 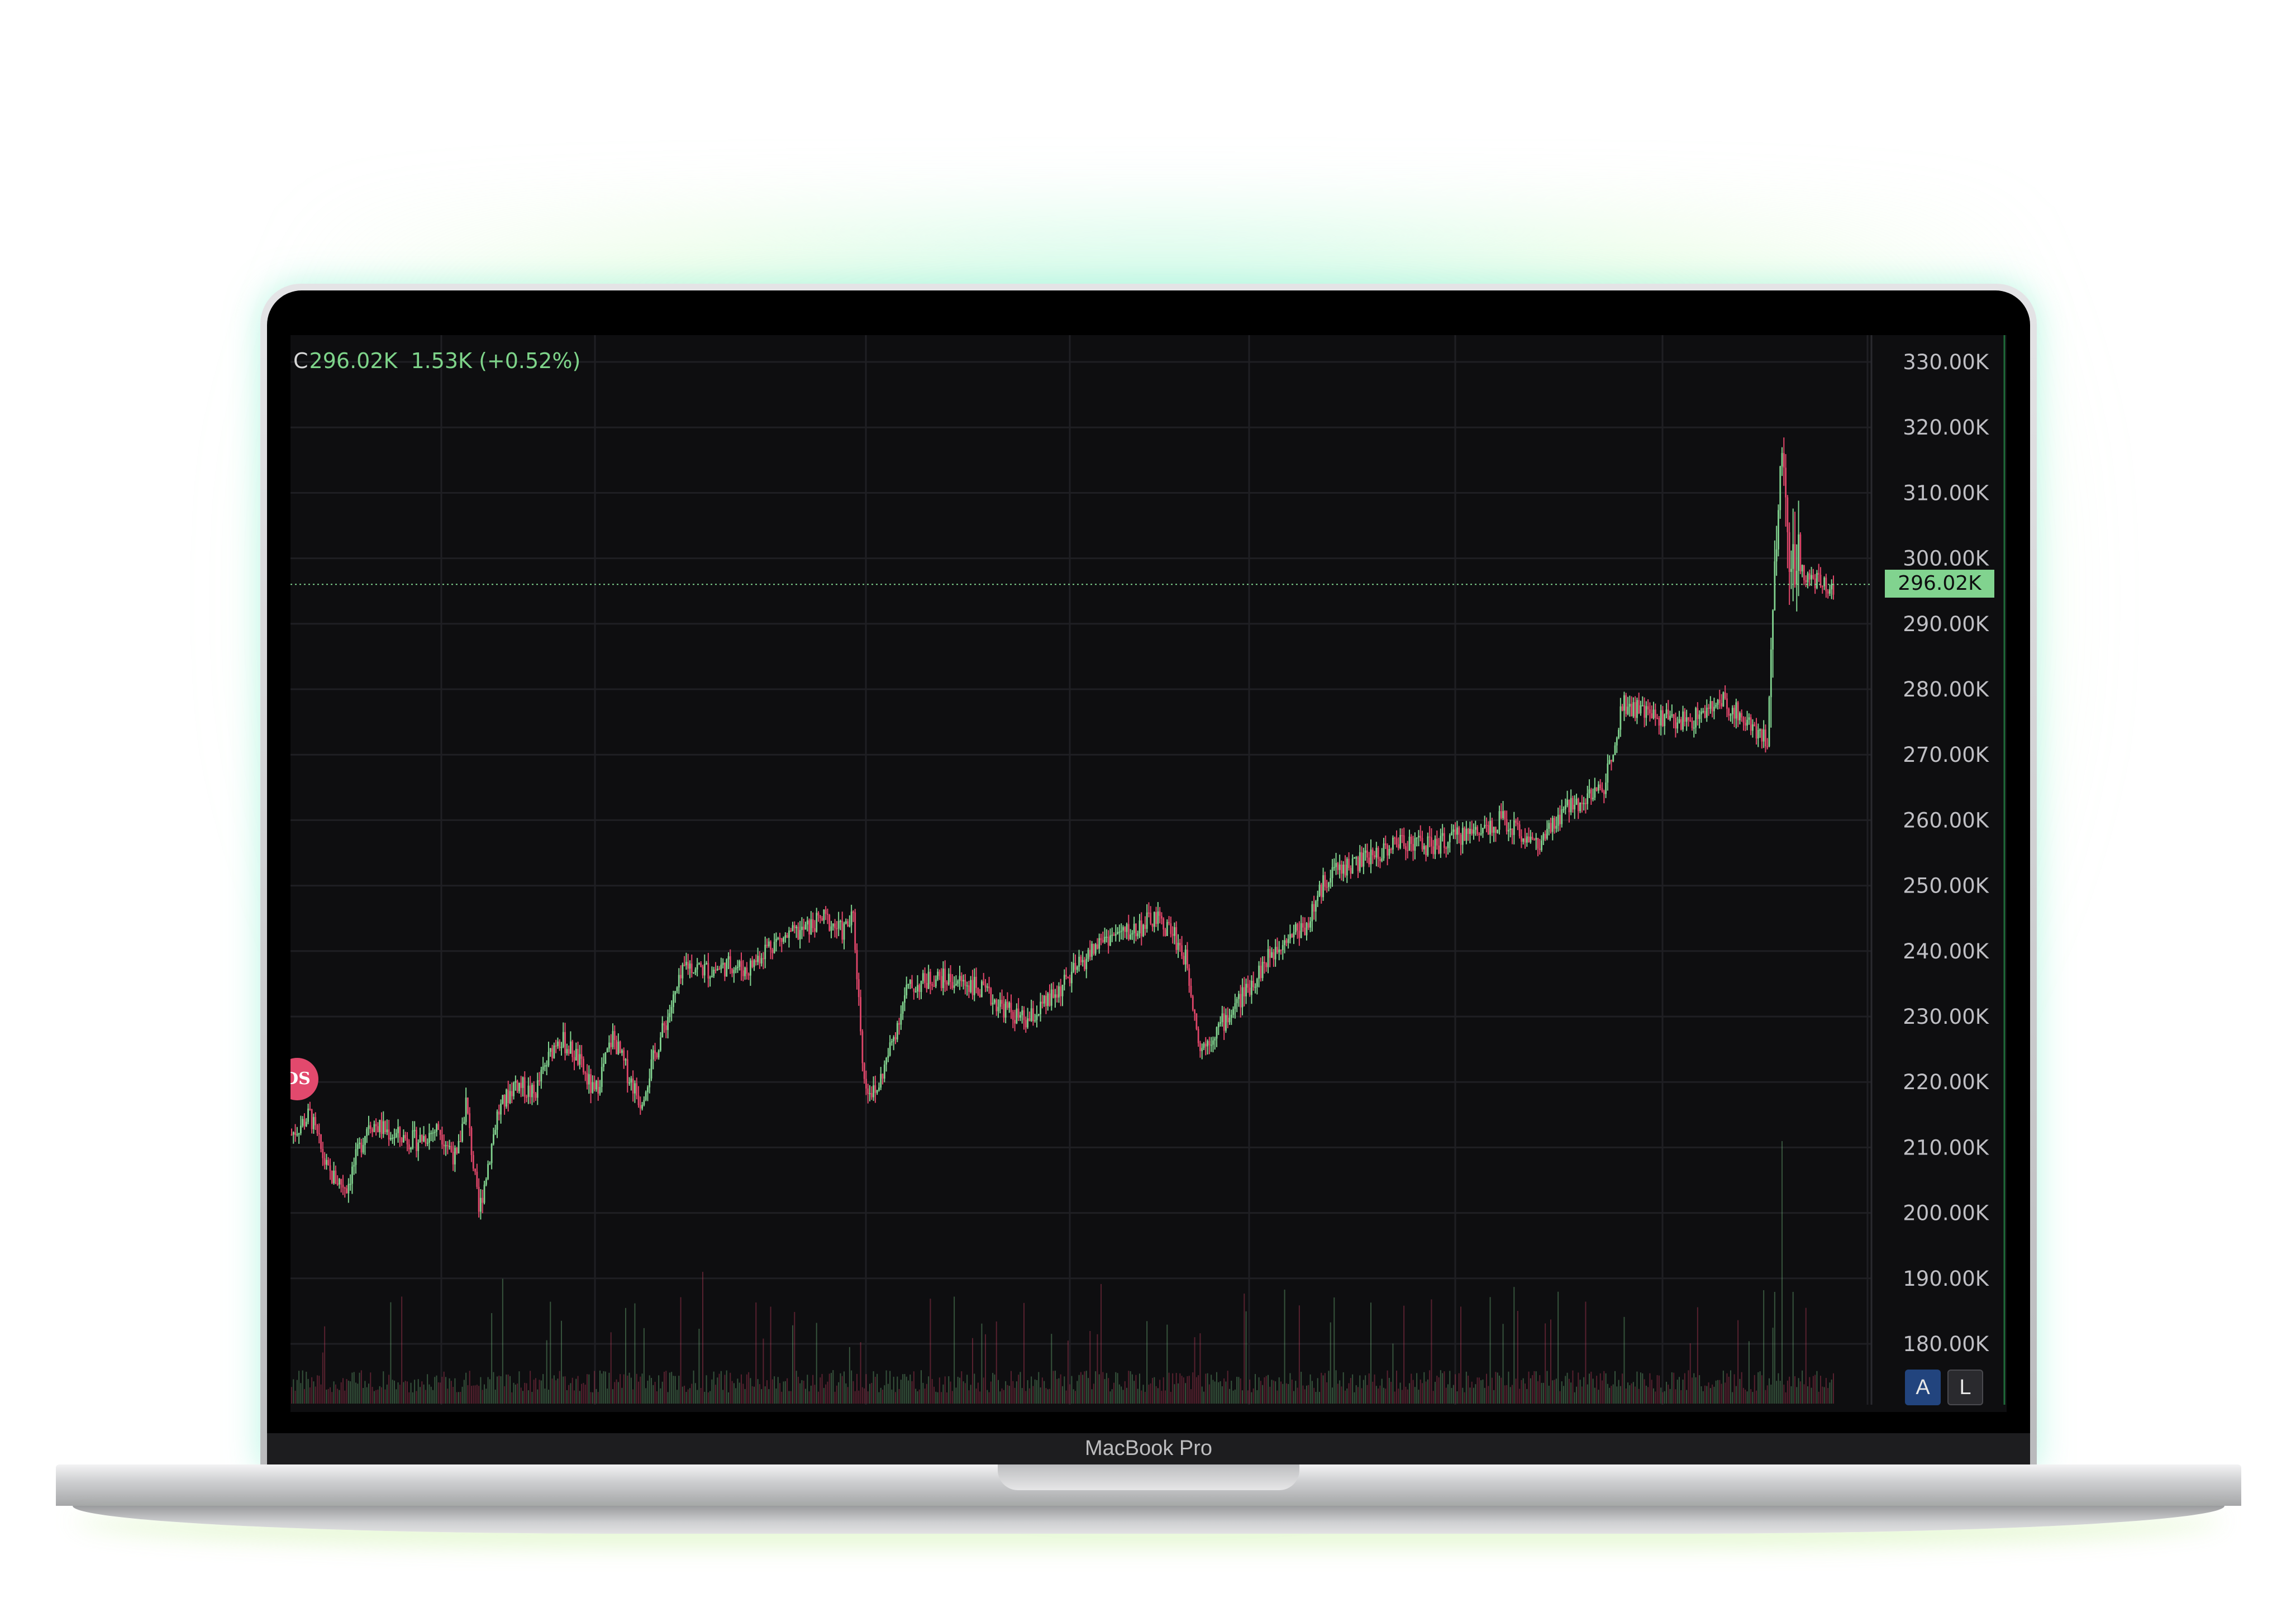 I want to click on log-scale-button: L, so click(x=1965, y=1388).